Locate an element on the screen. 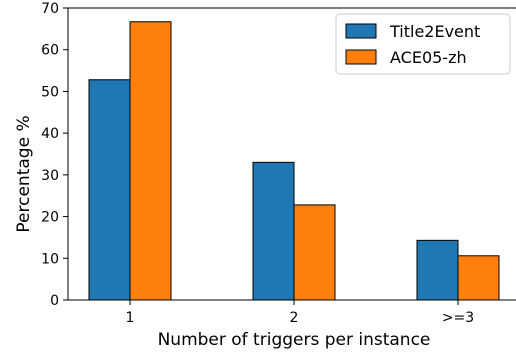  y-tick-label: 20 is located at coordinates (50, 218).